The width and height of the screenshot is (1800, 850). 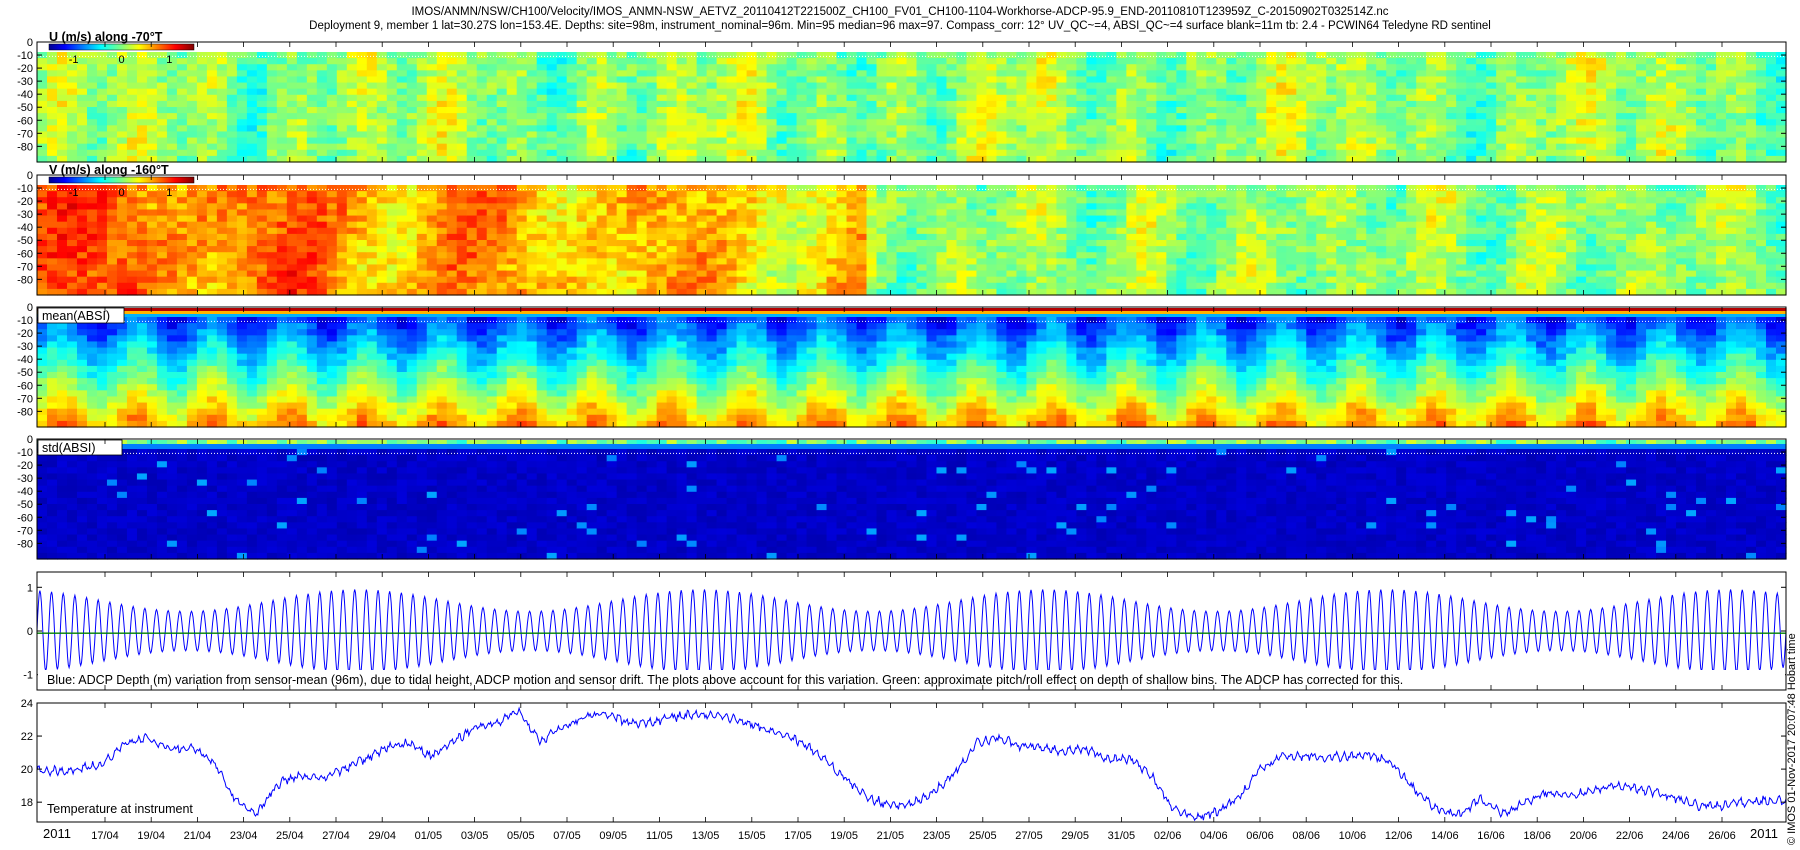 What do you see at coordinates (76, 316) in the screenshot?
I see `panel-label: mean(ABSI)` at bounding box center [76, 316].